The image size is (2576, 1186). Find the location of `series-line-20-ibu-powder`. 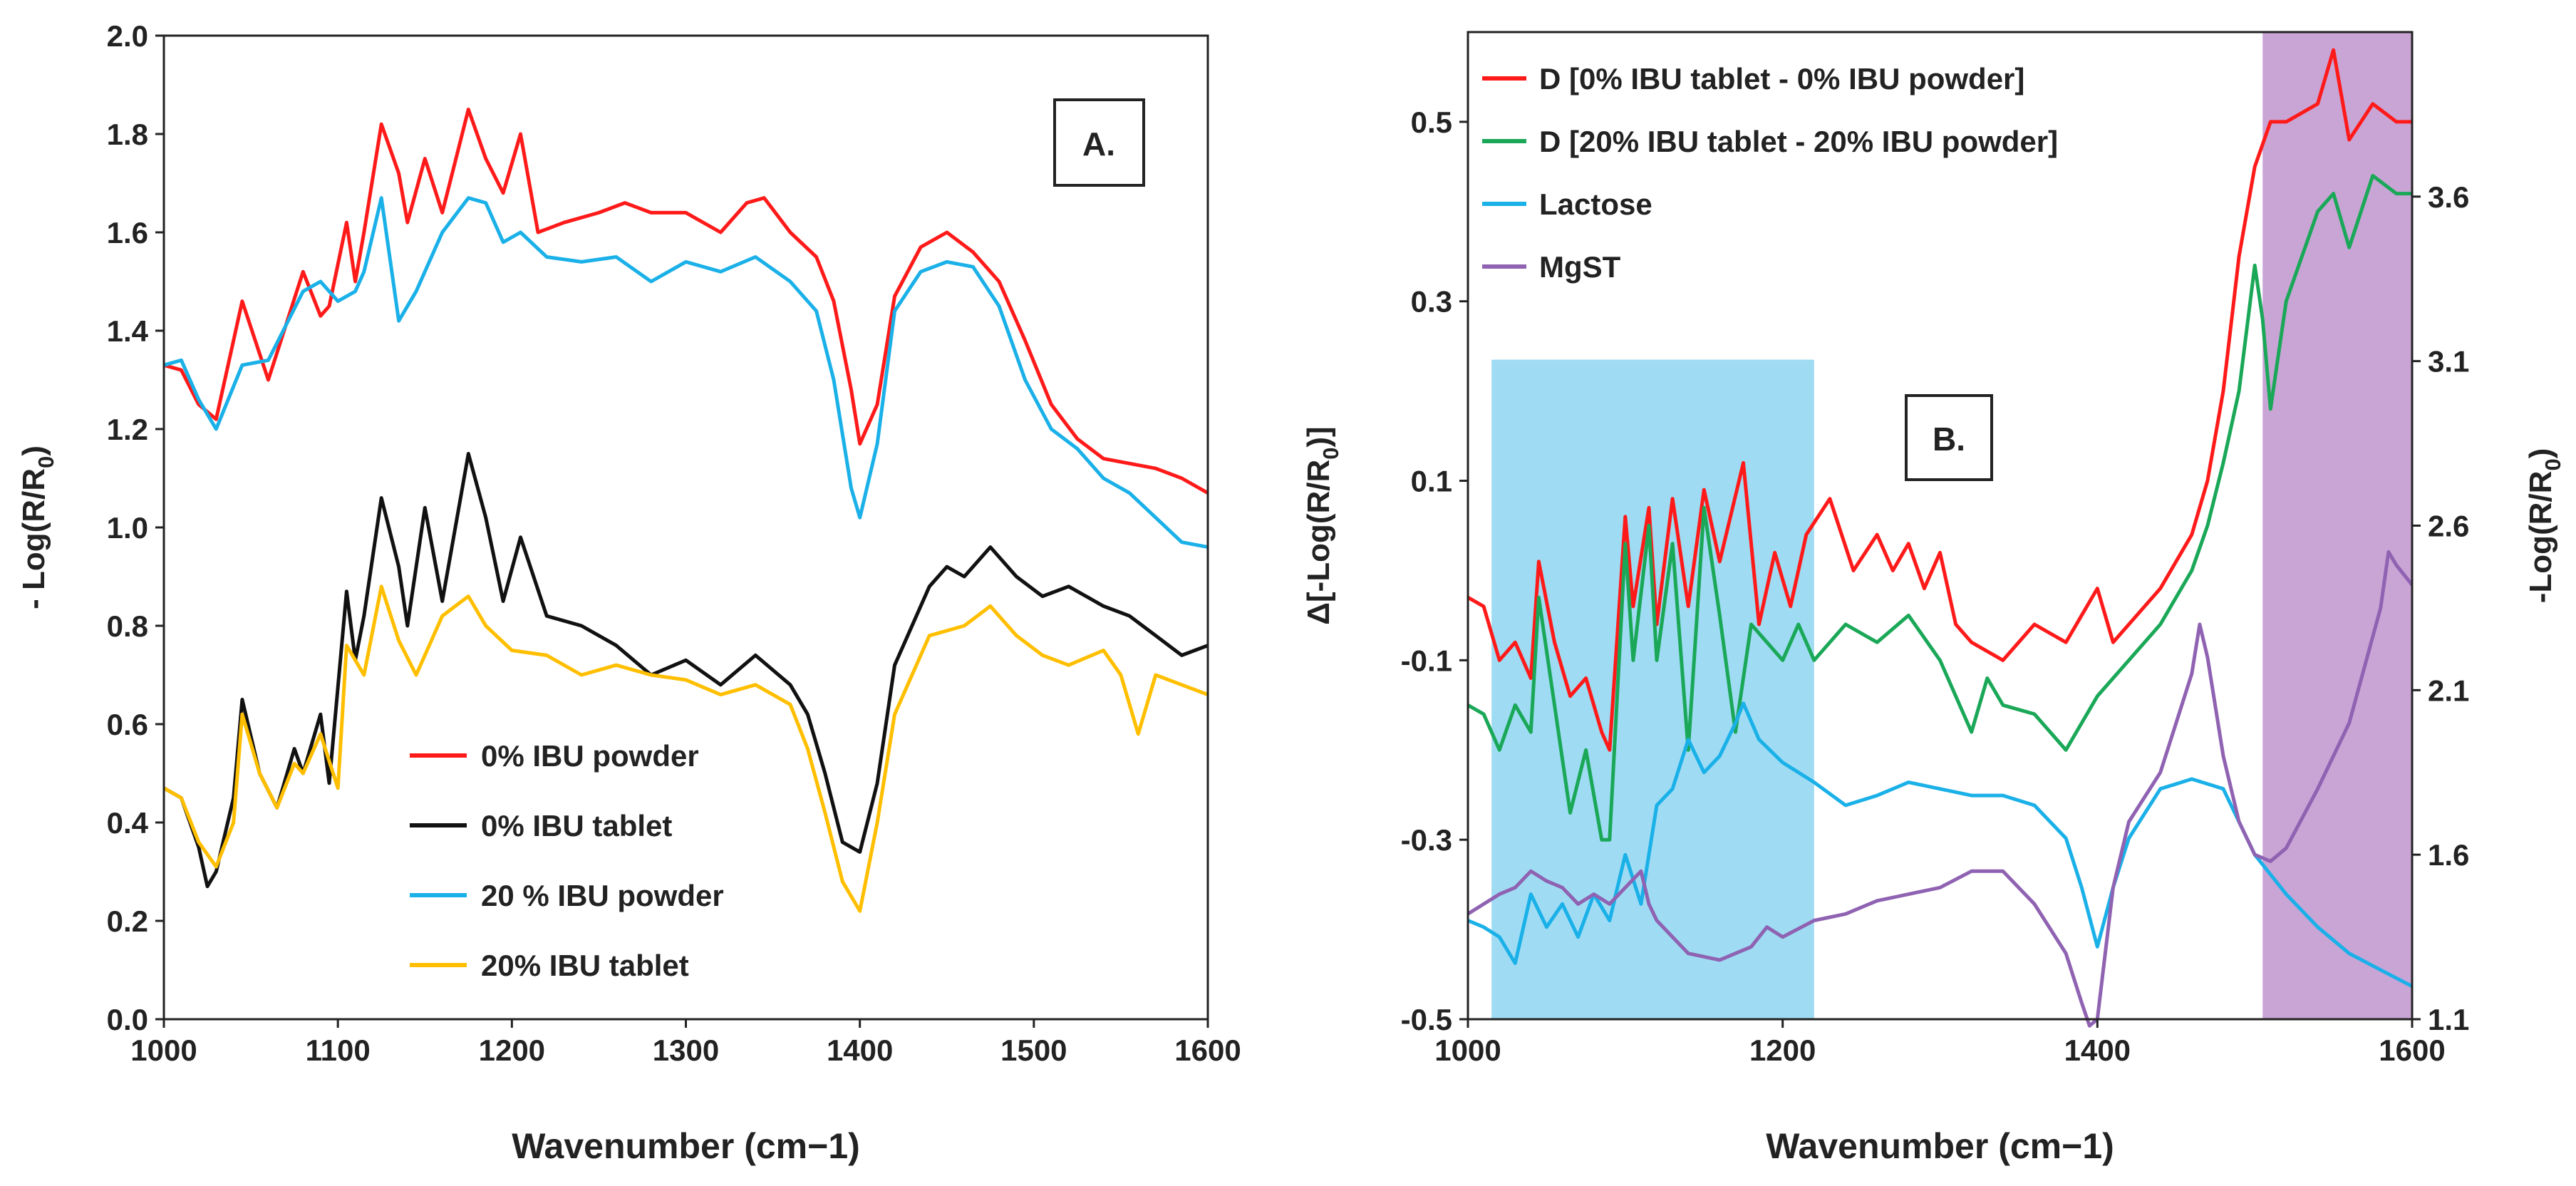

series-line-20-ibu-powder is located at coordinates (686, 373).